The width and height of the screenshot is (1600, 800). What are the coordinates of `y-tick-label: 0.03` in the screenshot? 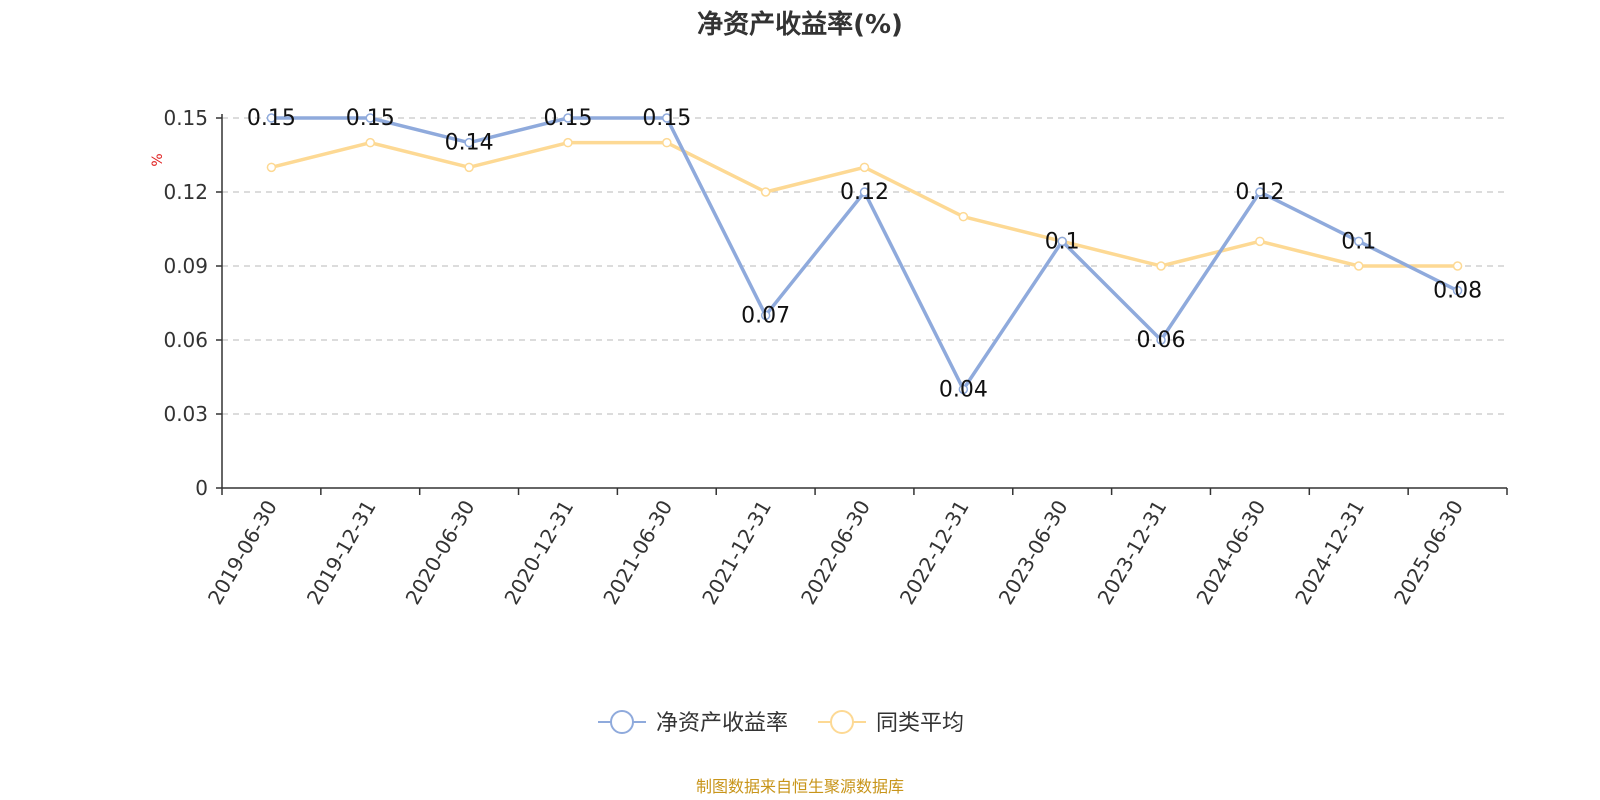 It's located at (185, 414).